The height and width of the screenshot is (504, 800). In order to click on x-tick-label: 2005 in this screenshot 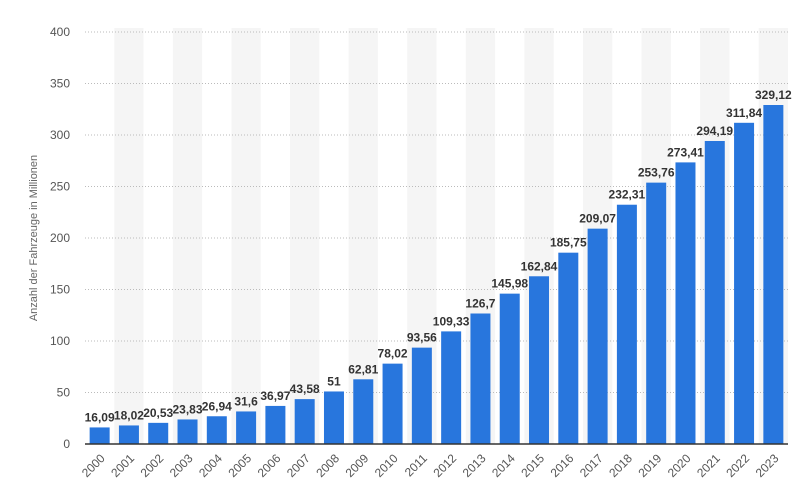, I will do `click(239, 465)`.